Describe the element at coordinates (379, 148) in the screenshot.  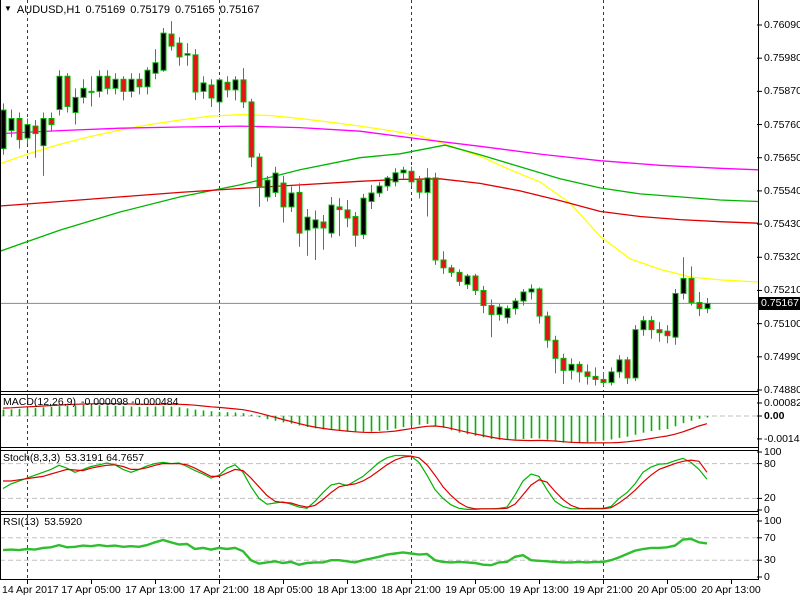
I see `ma-line-magenta` at that location.